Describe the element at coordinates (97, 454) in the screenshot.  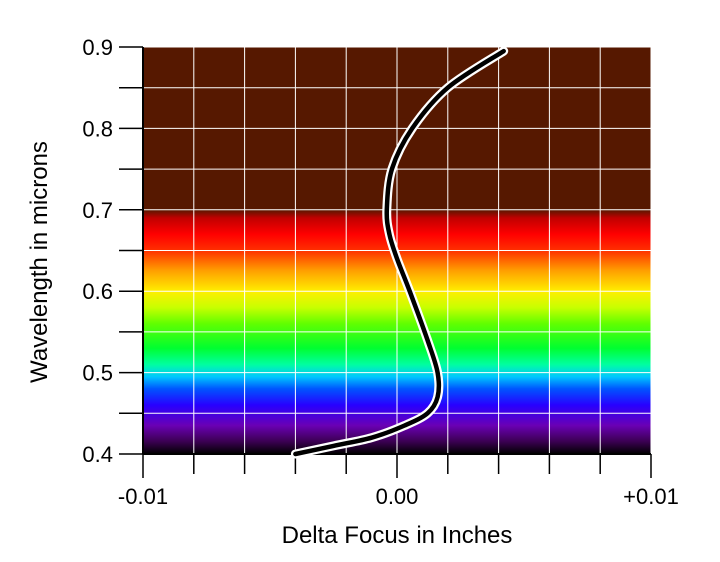
I see `y-tick-label: 0.4` at that location.